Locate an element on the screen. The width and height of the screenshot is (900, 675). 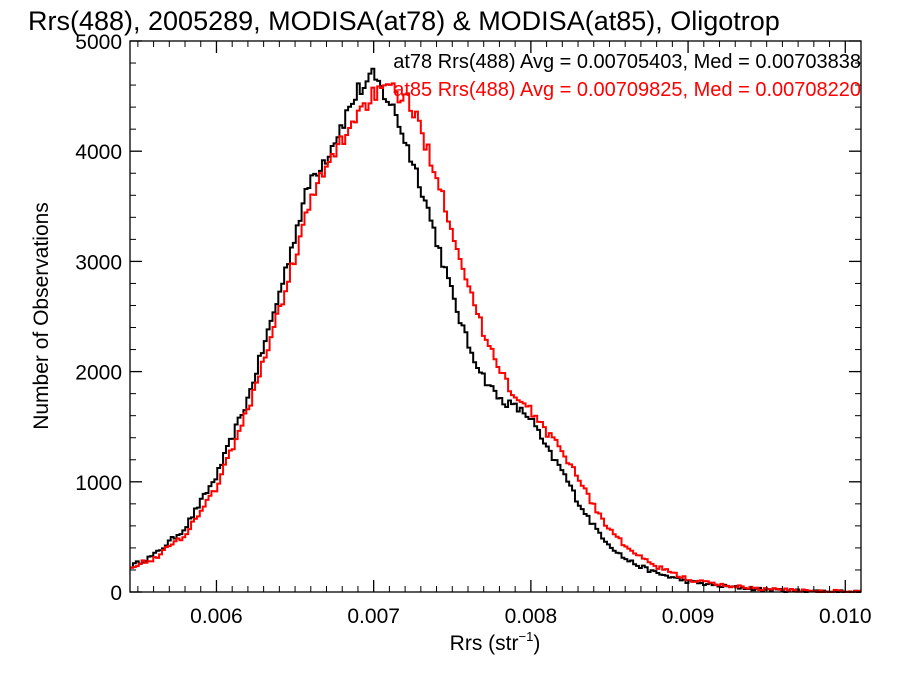
x-axis-label-text: Rrs (str is located at coordinates (484, 643).